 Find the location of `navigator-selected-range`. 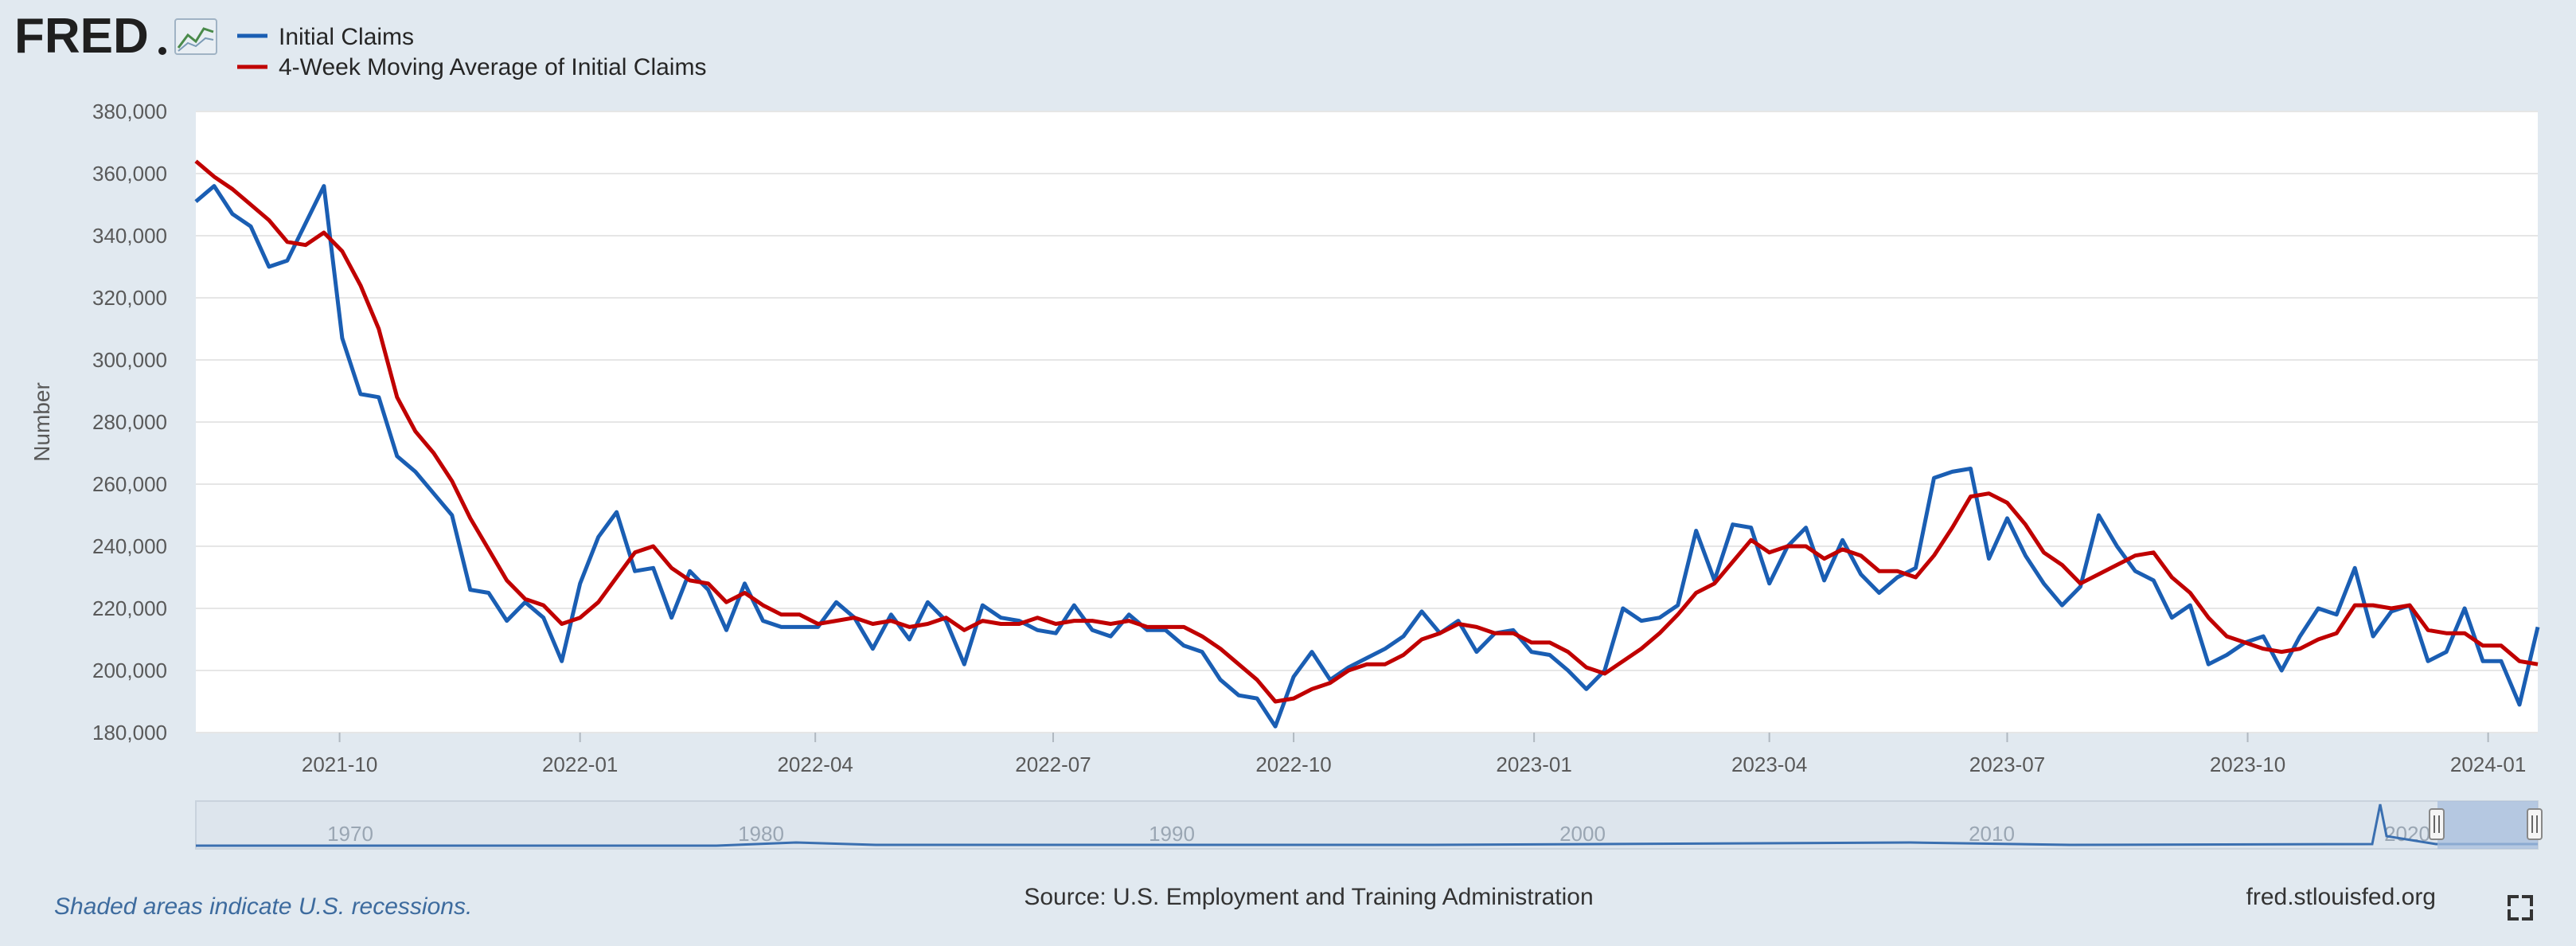

navigator-selected-range is located at coordinates (2487, 825).